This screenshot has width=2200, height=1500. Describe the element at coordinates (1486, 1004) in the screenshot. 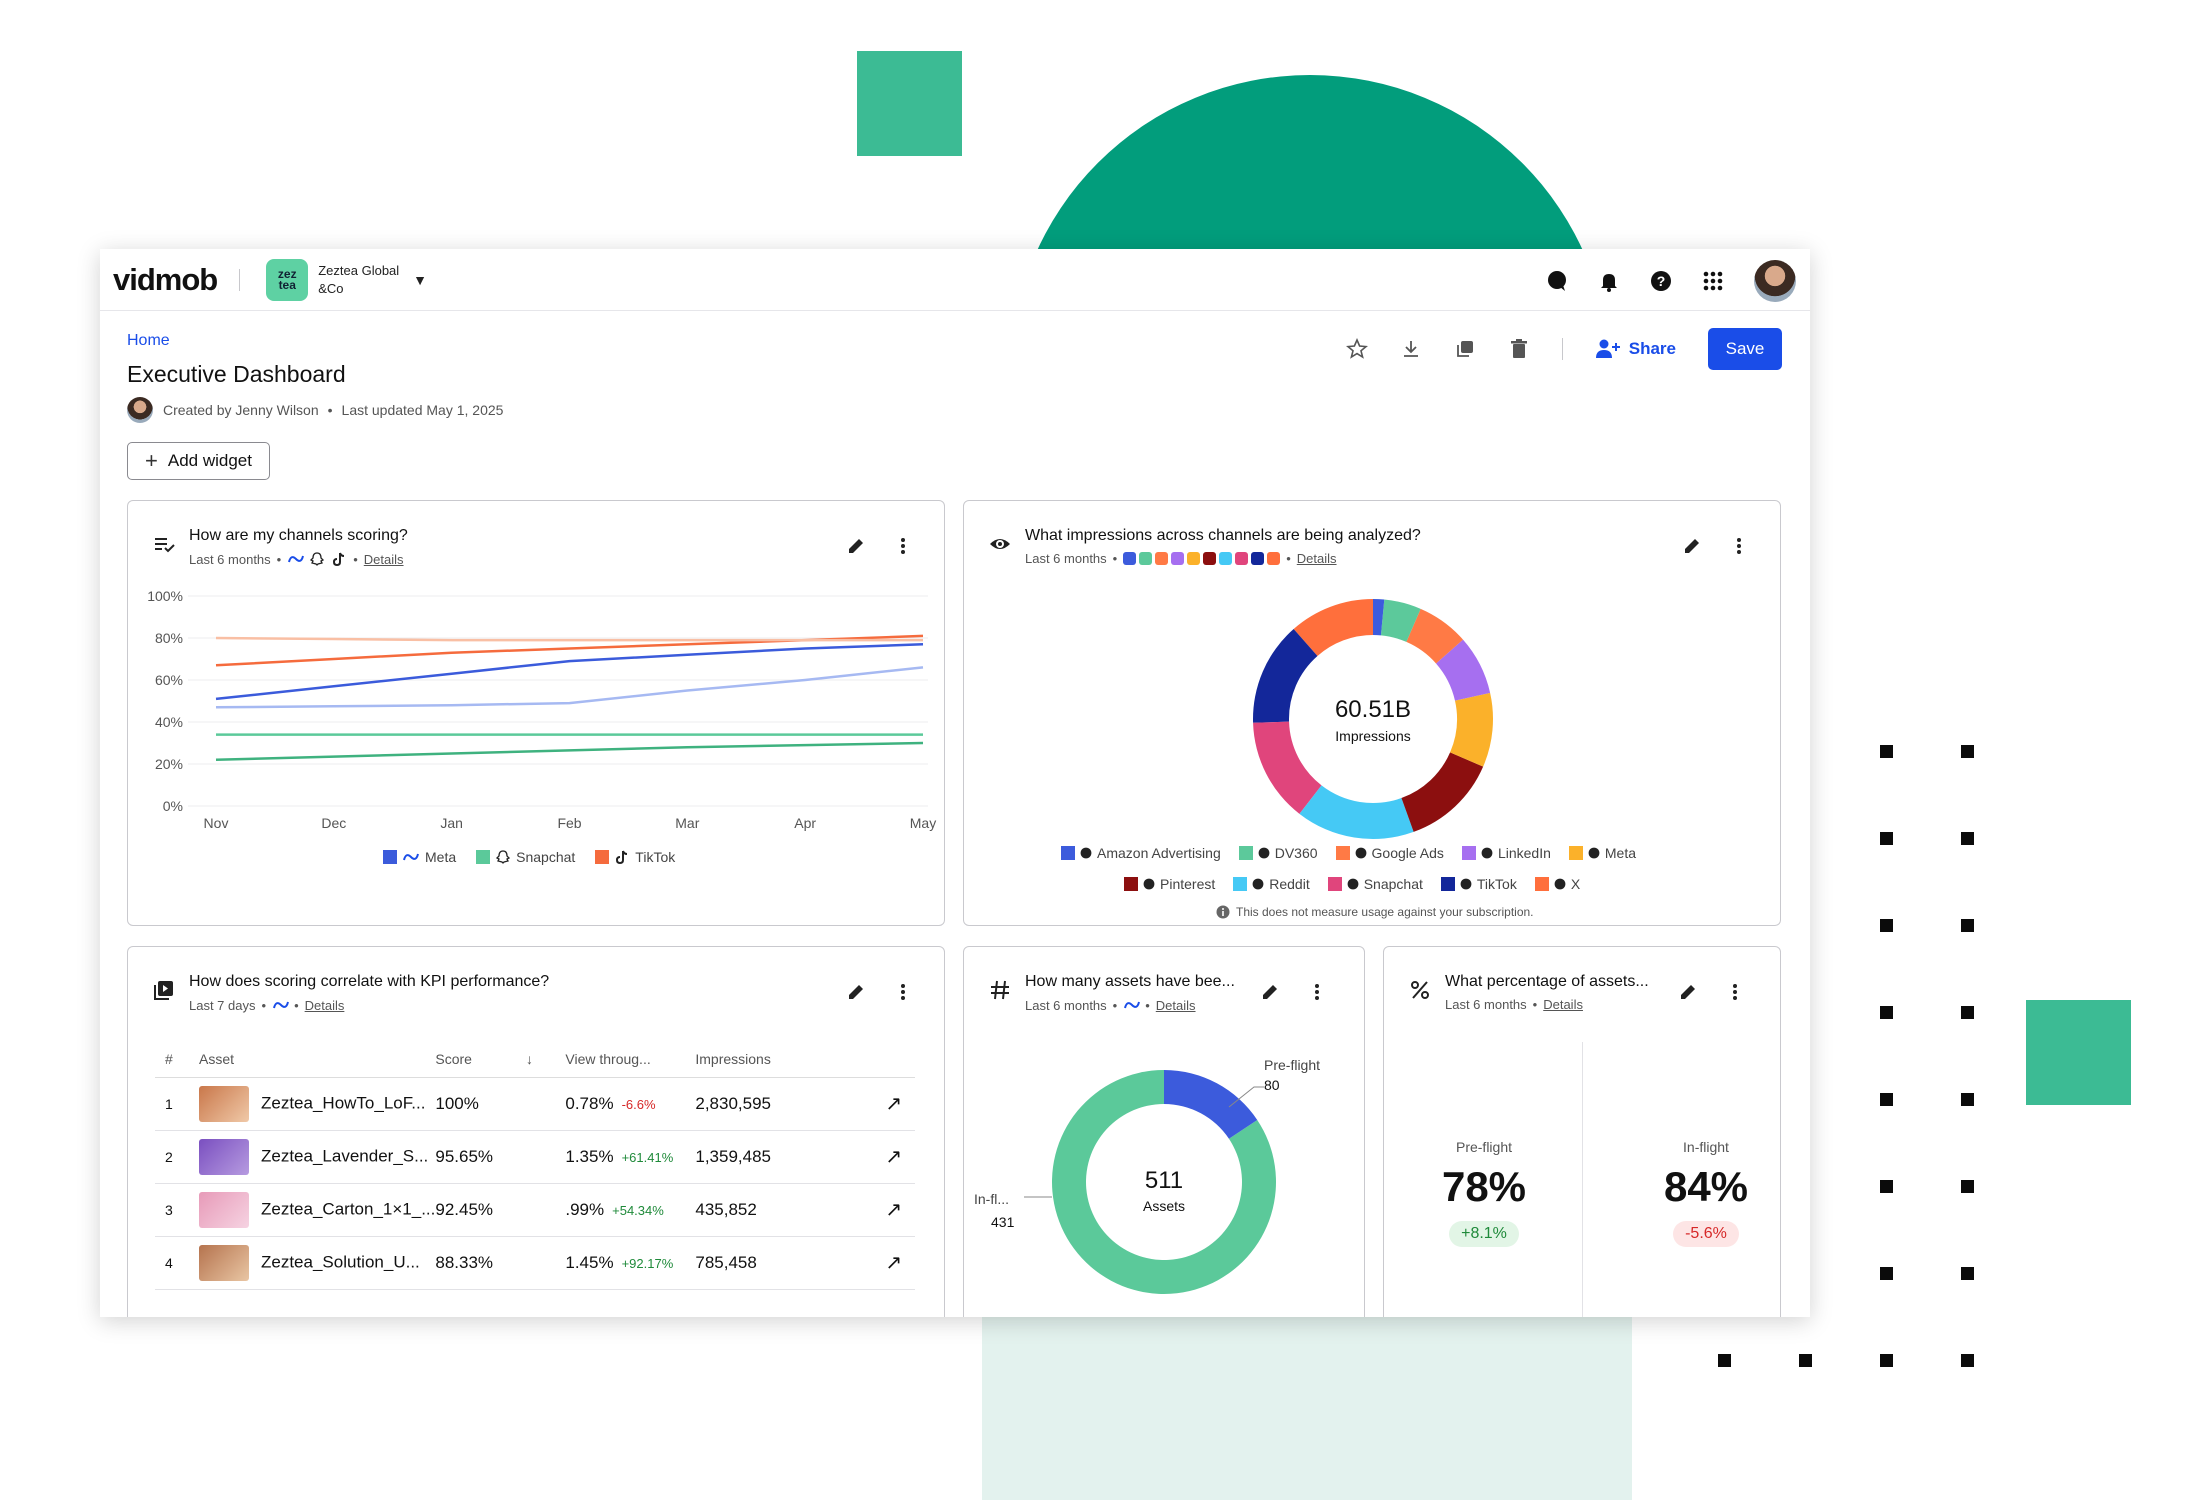

I see `period: Last 6 months` at that location.